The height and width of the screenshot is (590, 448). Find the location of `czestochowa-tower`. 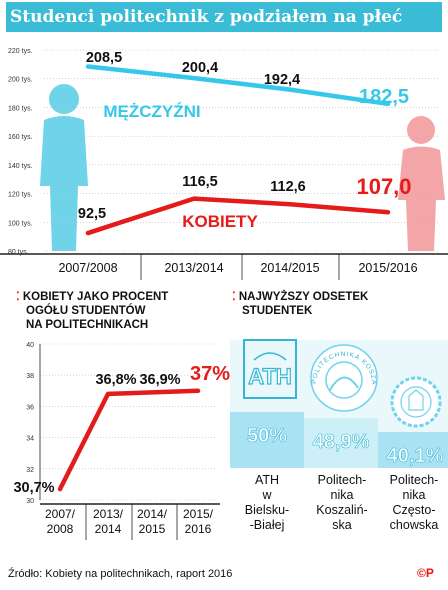

czestochowa-tower is located at coordinates (416, 400).